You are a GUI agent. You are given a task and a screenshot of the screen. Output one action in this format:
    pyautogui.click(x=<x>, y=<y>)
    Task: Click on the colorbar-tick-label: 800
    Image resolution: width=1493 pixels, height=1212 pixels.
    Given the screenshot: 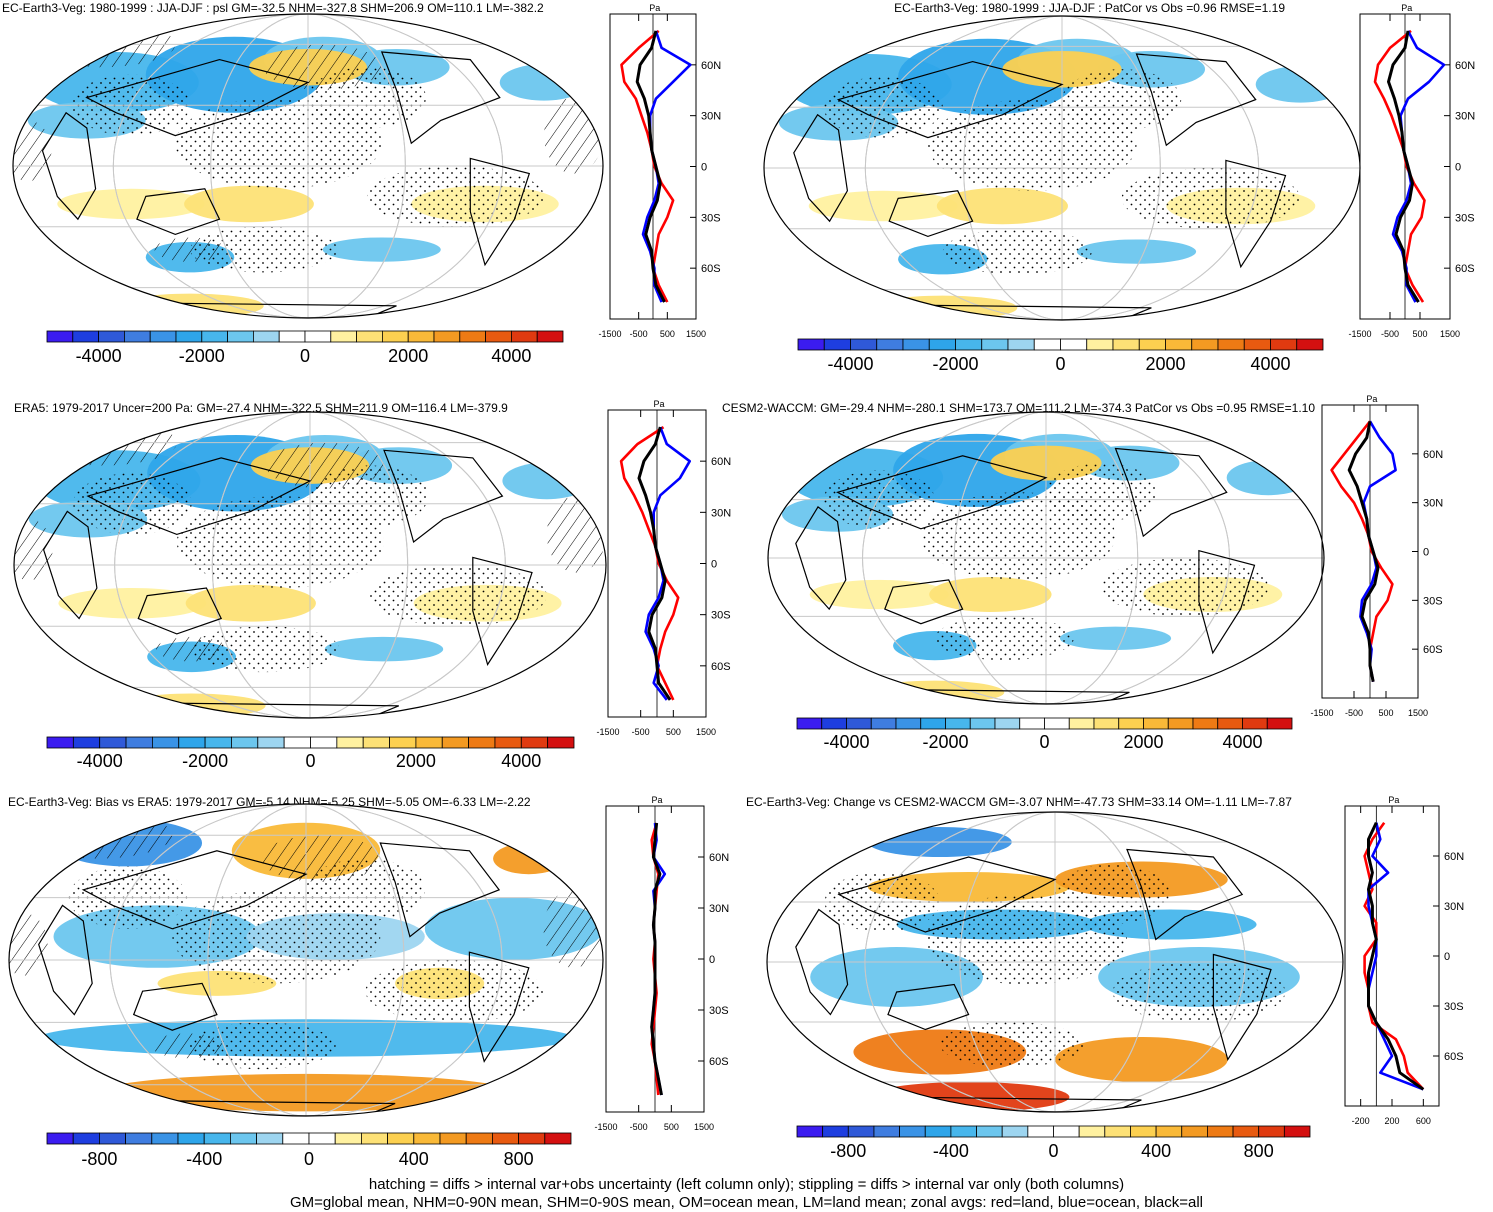 What is the action you would take?
    pyautogui.click(x=519, y=1159)
    